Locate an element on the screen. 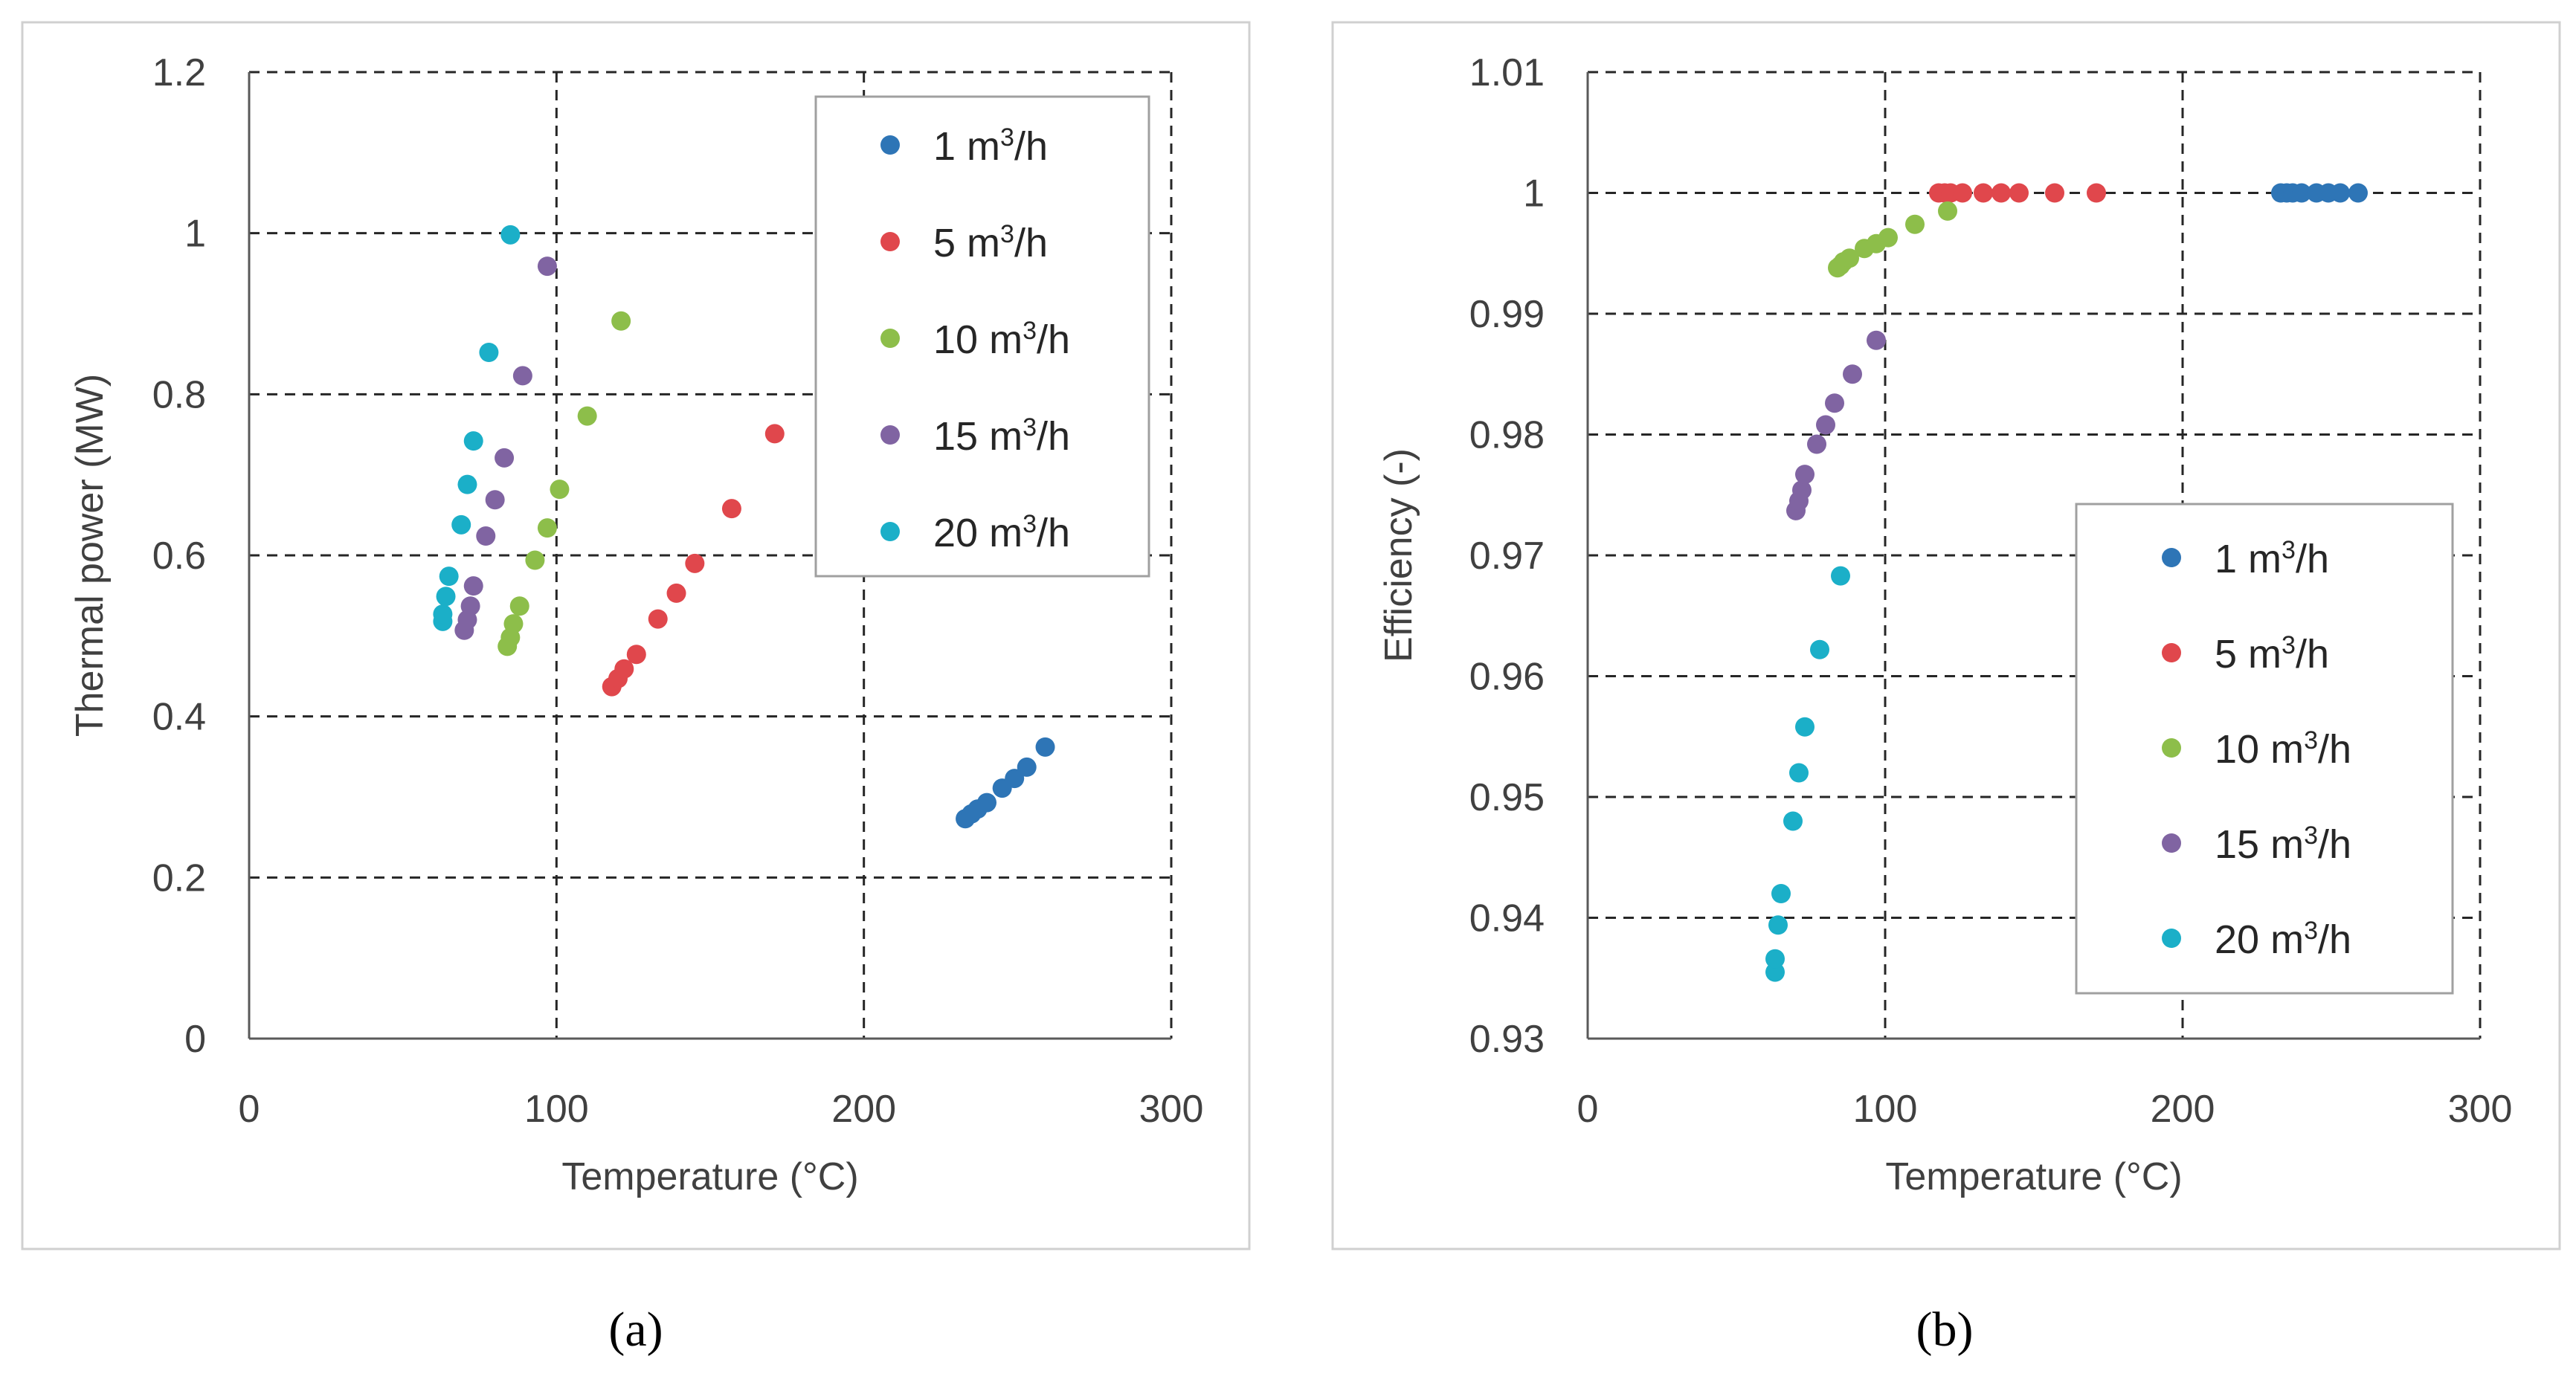 The height and width of the screenshot is (1388, 2576). legend-entry-label: 15 m3/h is located at coordinates (1001, 436).